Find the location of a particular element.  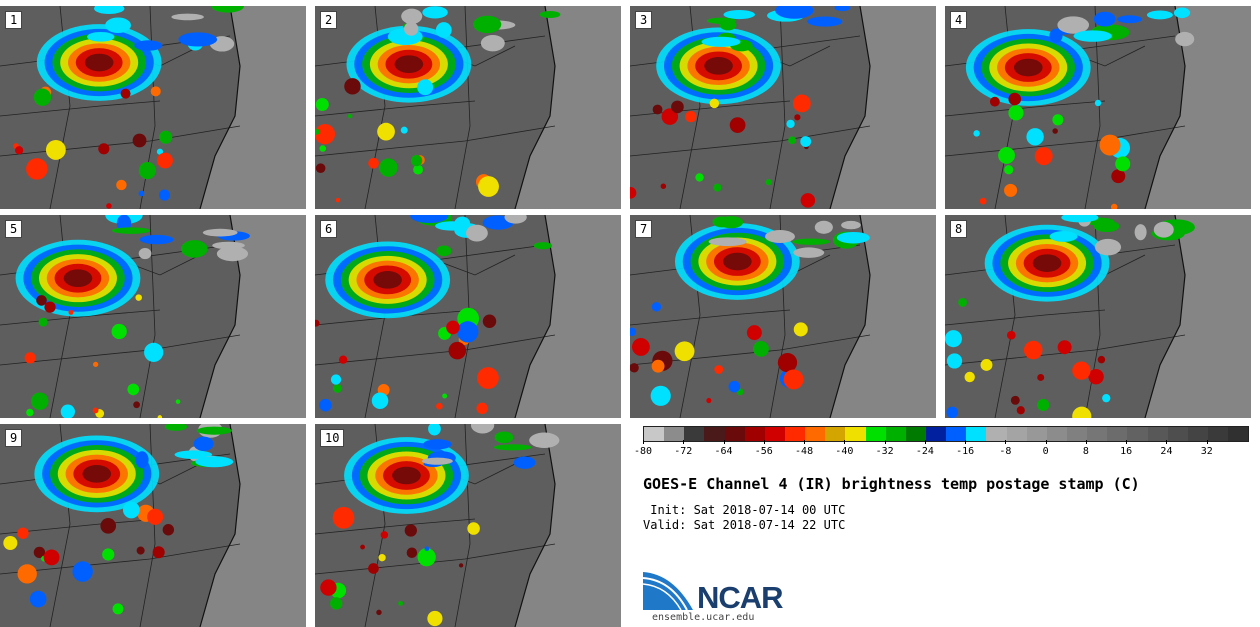

colorbar-tick-label: 24 is located at coordinates (1166, 451).